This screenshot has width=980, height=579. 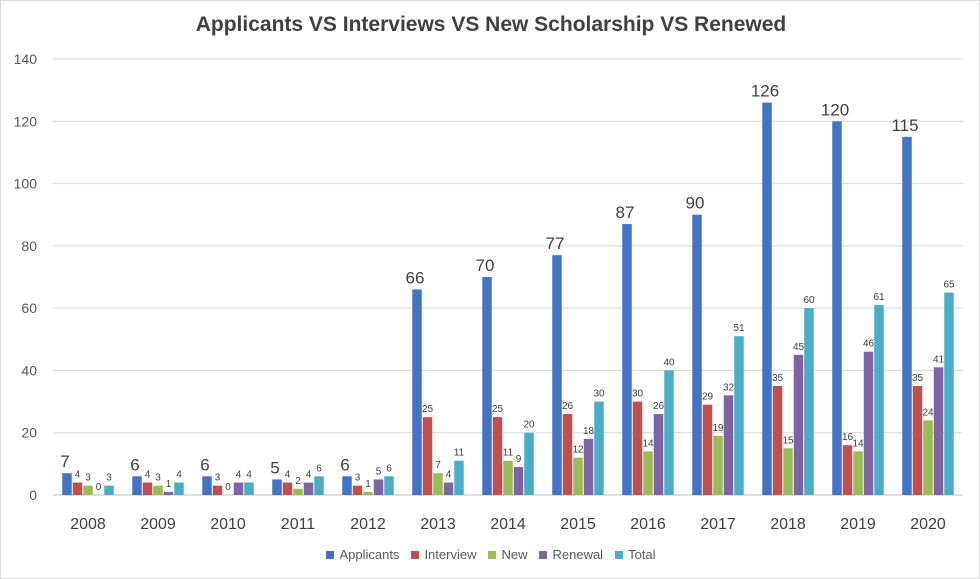 I want to click on bar-interview-2020, so click(x=917, y=440).